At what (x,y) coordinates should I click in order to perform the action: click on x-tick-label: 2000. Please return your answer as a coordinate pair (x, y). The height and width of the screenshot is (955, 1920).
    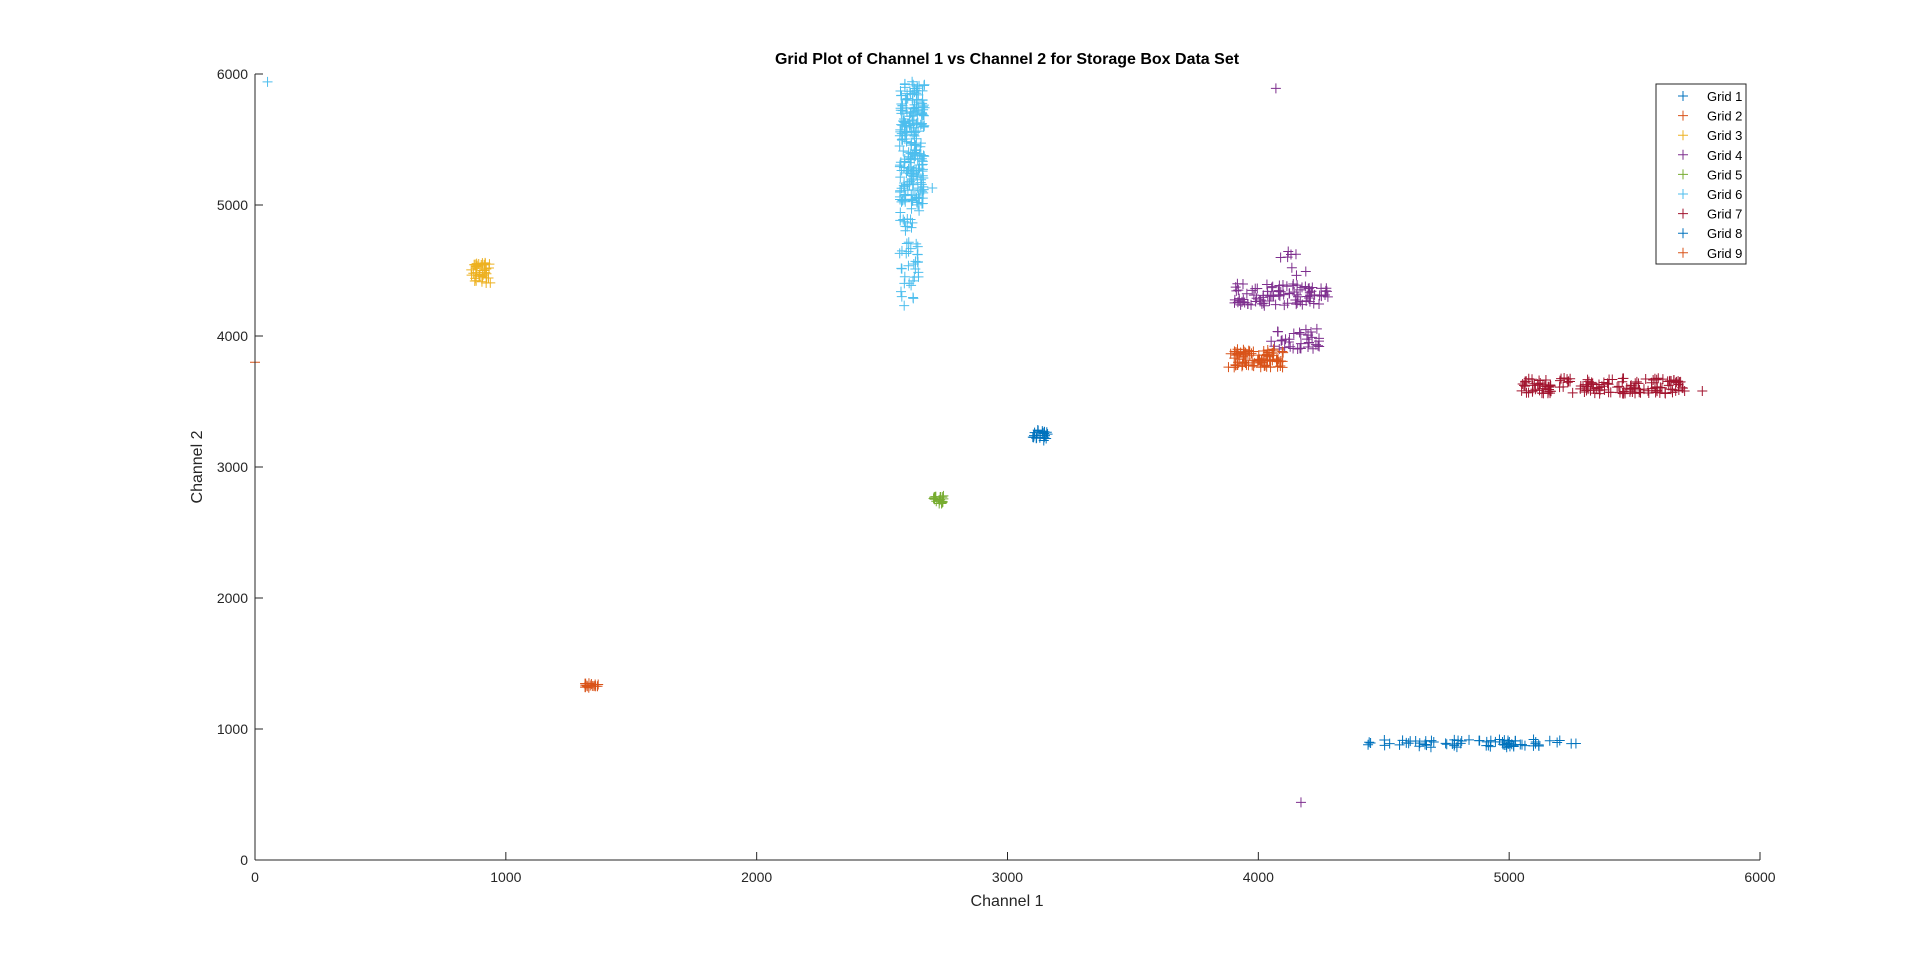
    Looking at the image, I should click on (756, 877).